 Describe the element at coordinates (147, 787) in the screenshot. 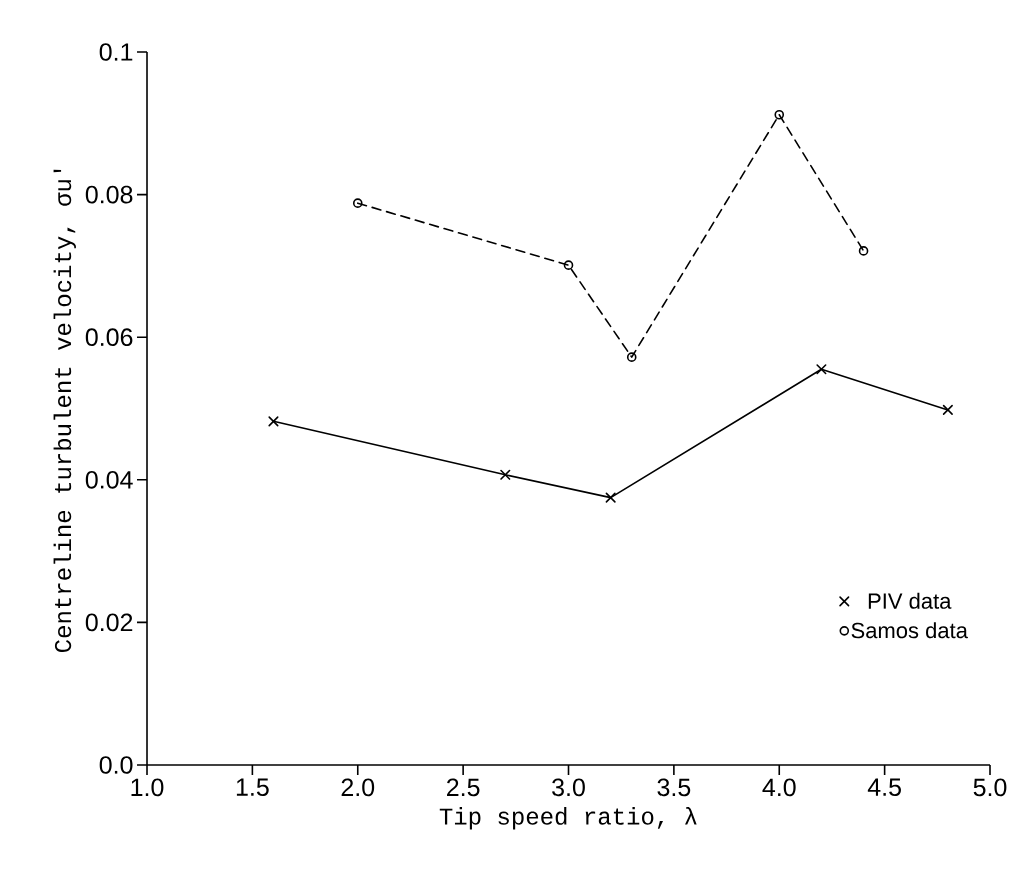

I see `x-tick-label: 1.0` at that location.